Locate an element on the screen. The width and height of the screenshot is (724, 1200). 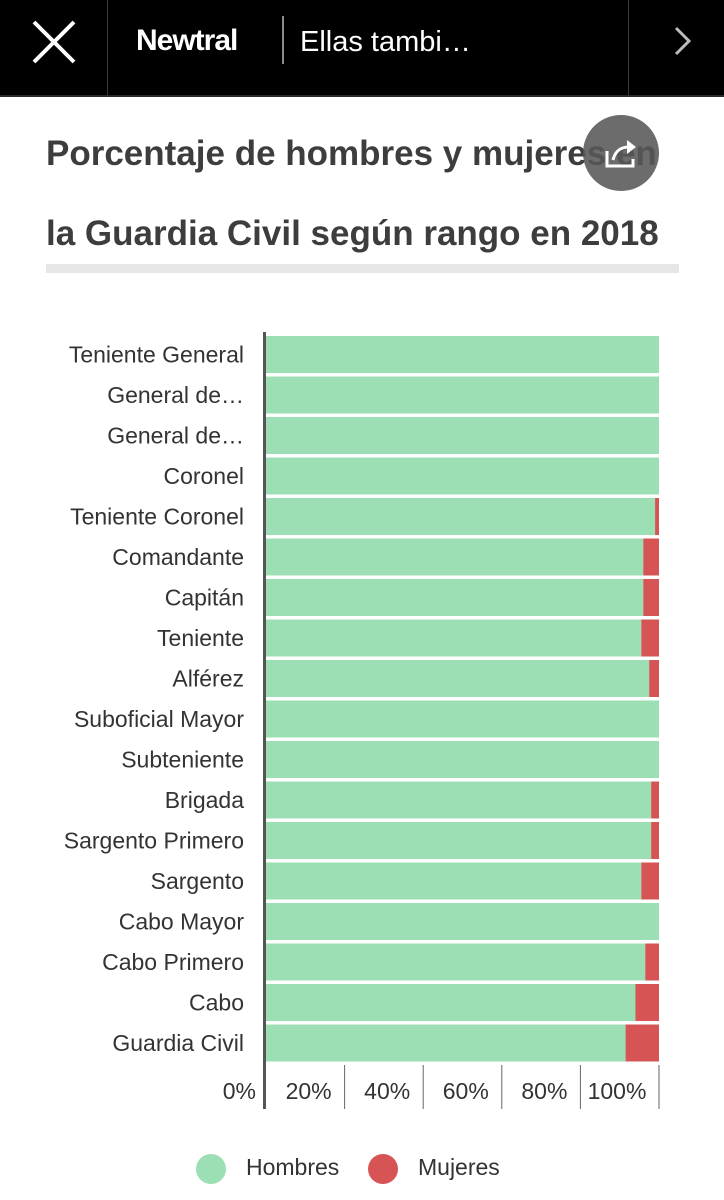
brand-logo: Newtral is located at coordinates (187, 40).